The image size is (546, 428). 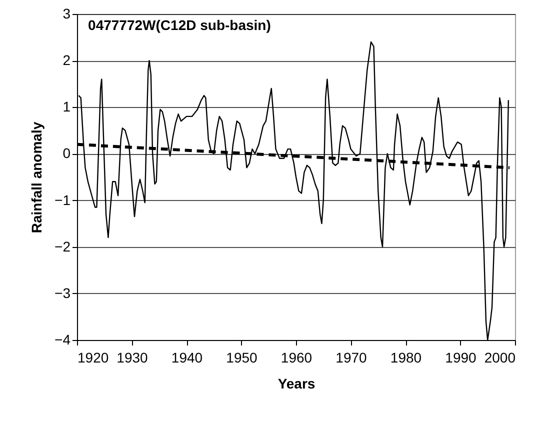 What do you see at coordinates (352, 358) in the screenshot?
I see `x-tick-label: 1970` at bounding box center [352, 358].